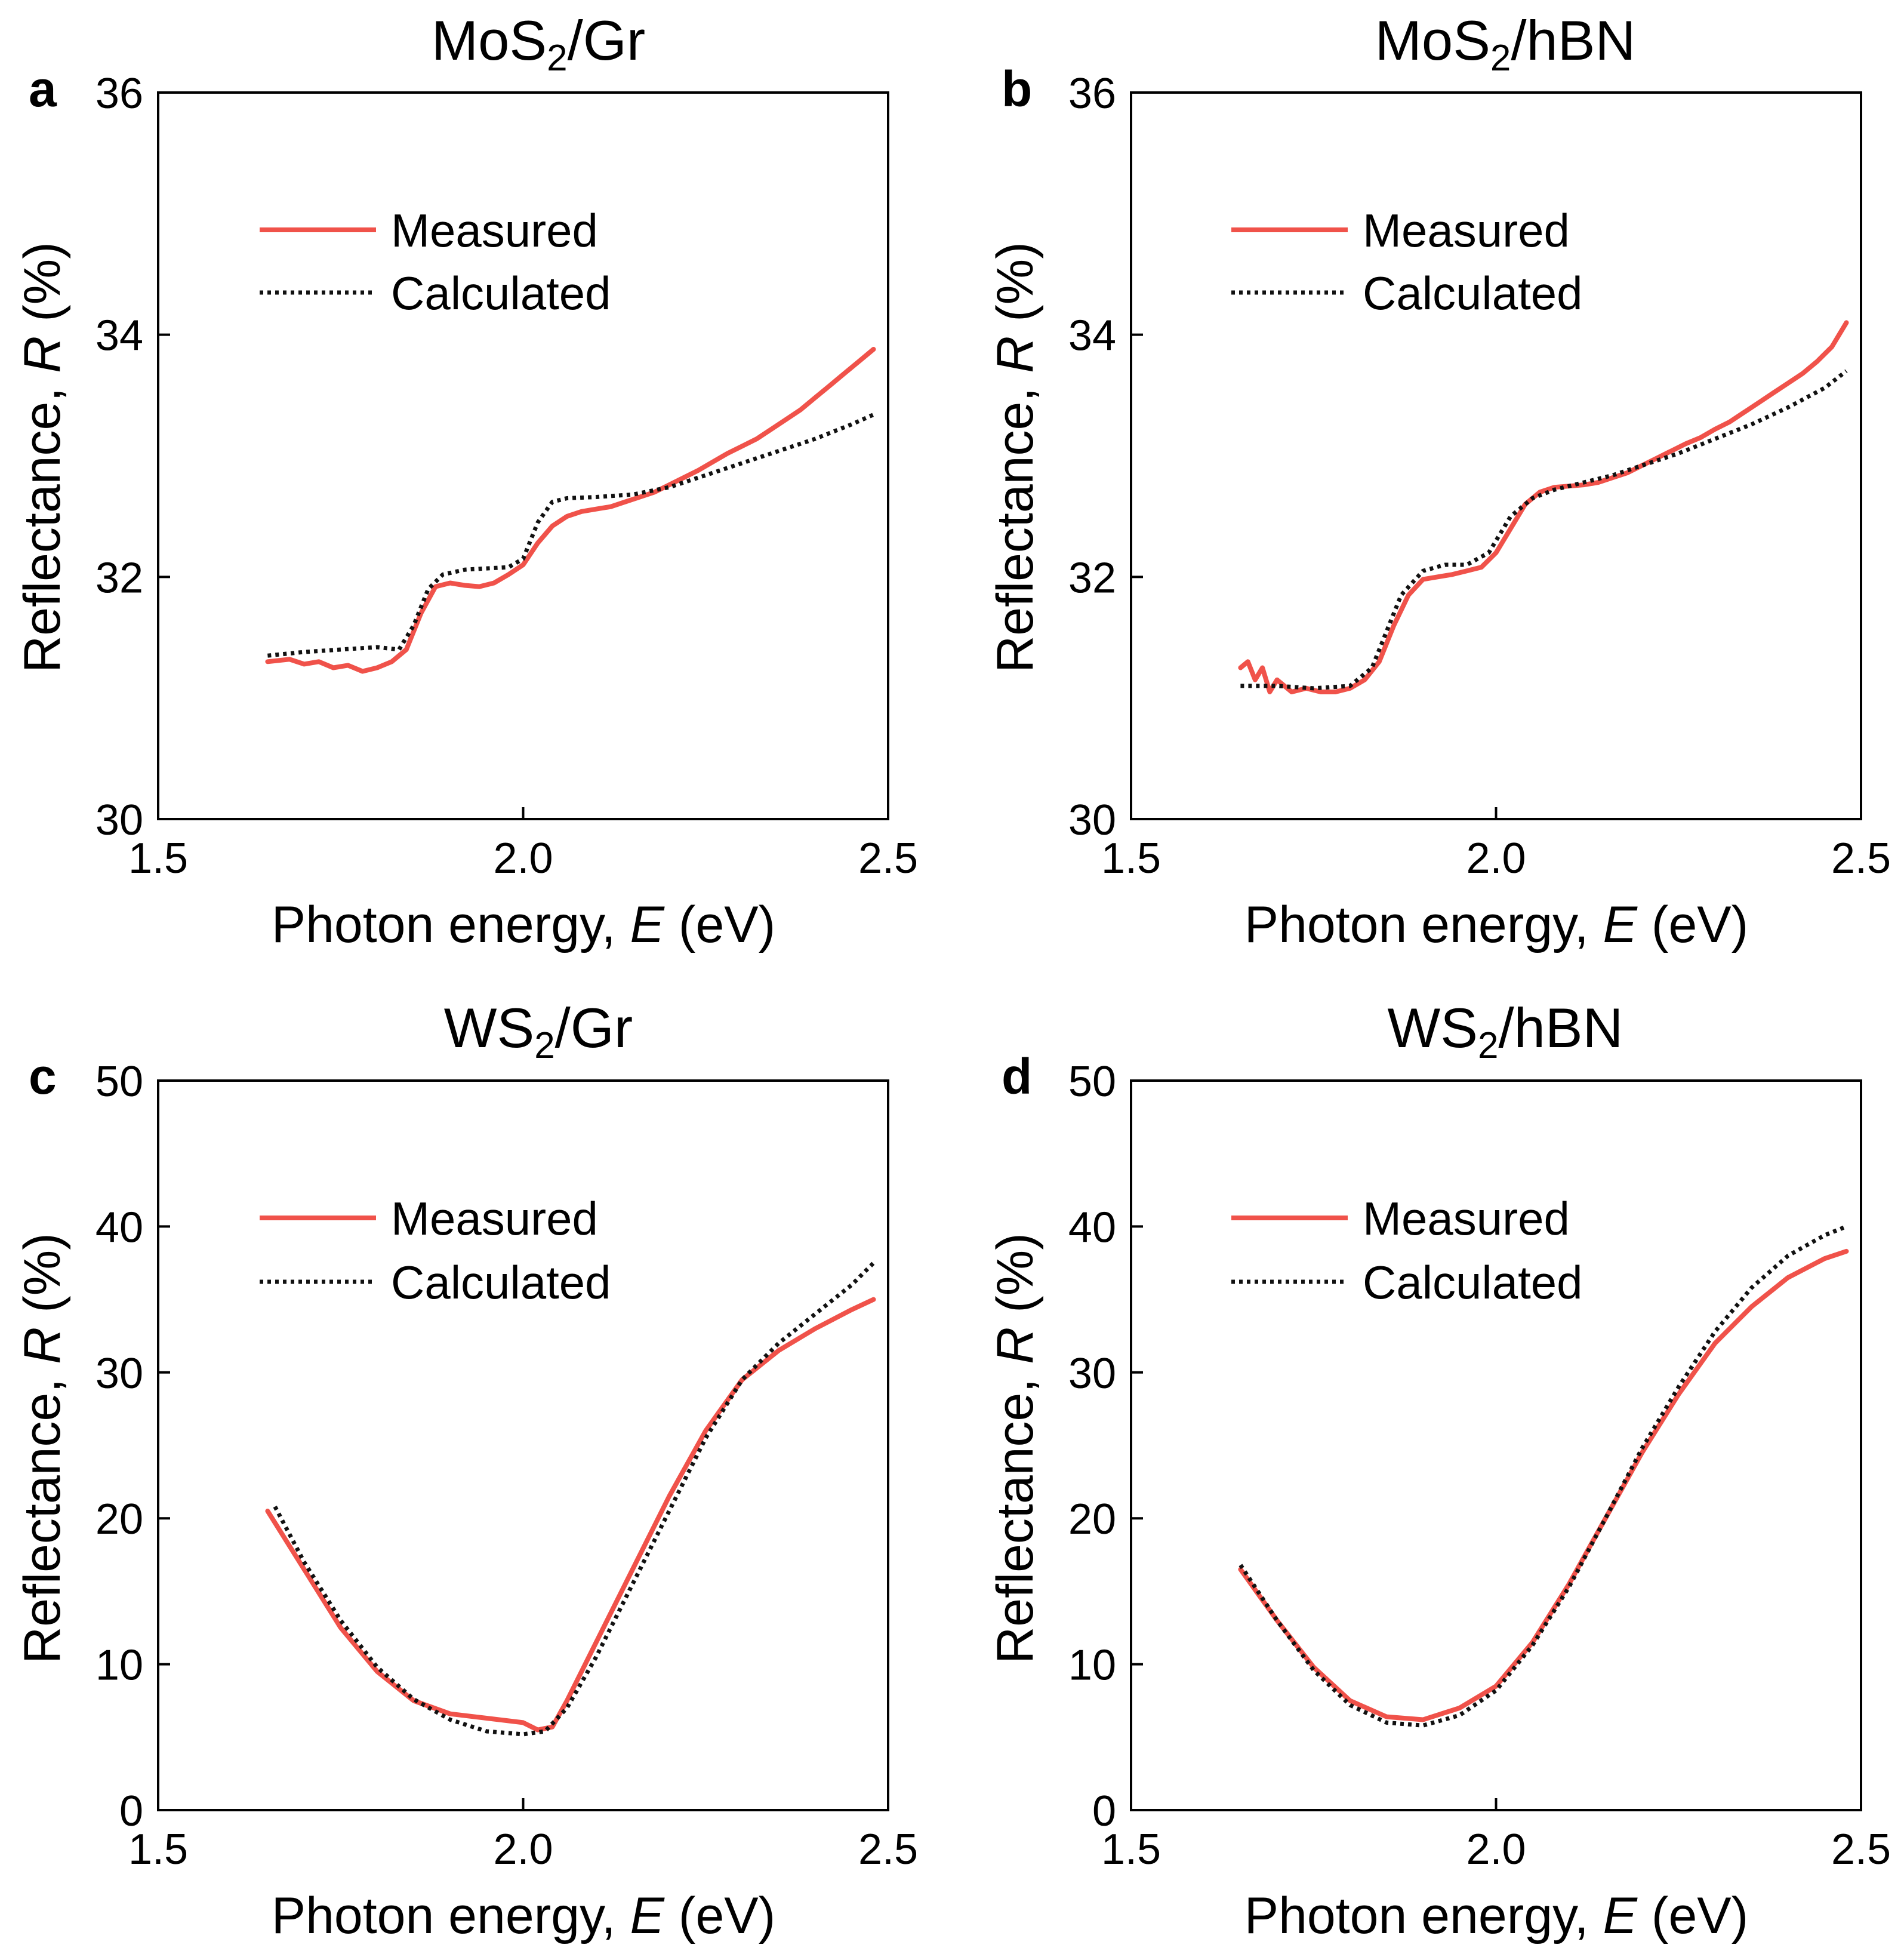 The image size is (1904, 1957). Describe the element at coordinates (42, 1448) in the screenshot. I see `panel-c-y-axis-label: Reflectance, R (%)` at that location.